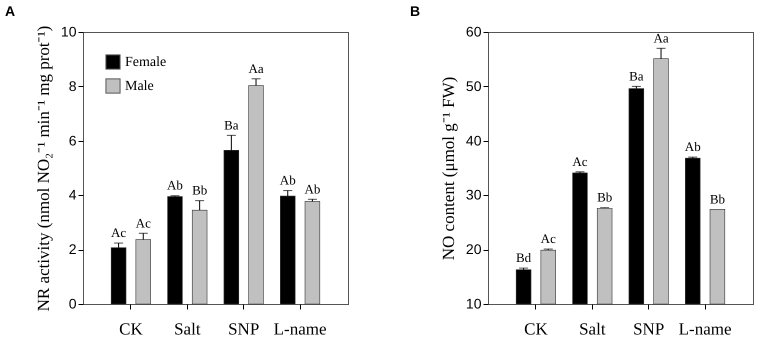 This screenshot has width=767, height=353. What do you see at coordinates (474, 140) in the screenshot?
I see `y-tick-label: 40` at bounding box center [474, 140].